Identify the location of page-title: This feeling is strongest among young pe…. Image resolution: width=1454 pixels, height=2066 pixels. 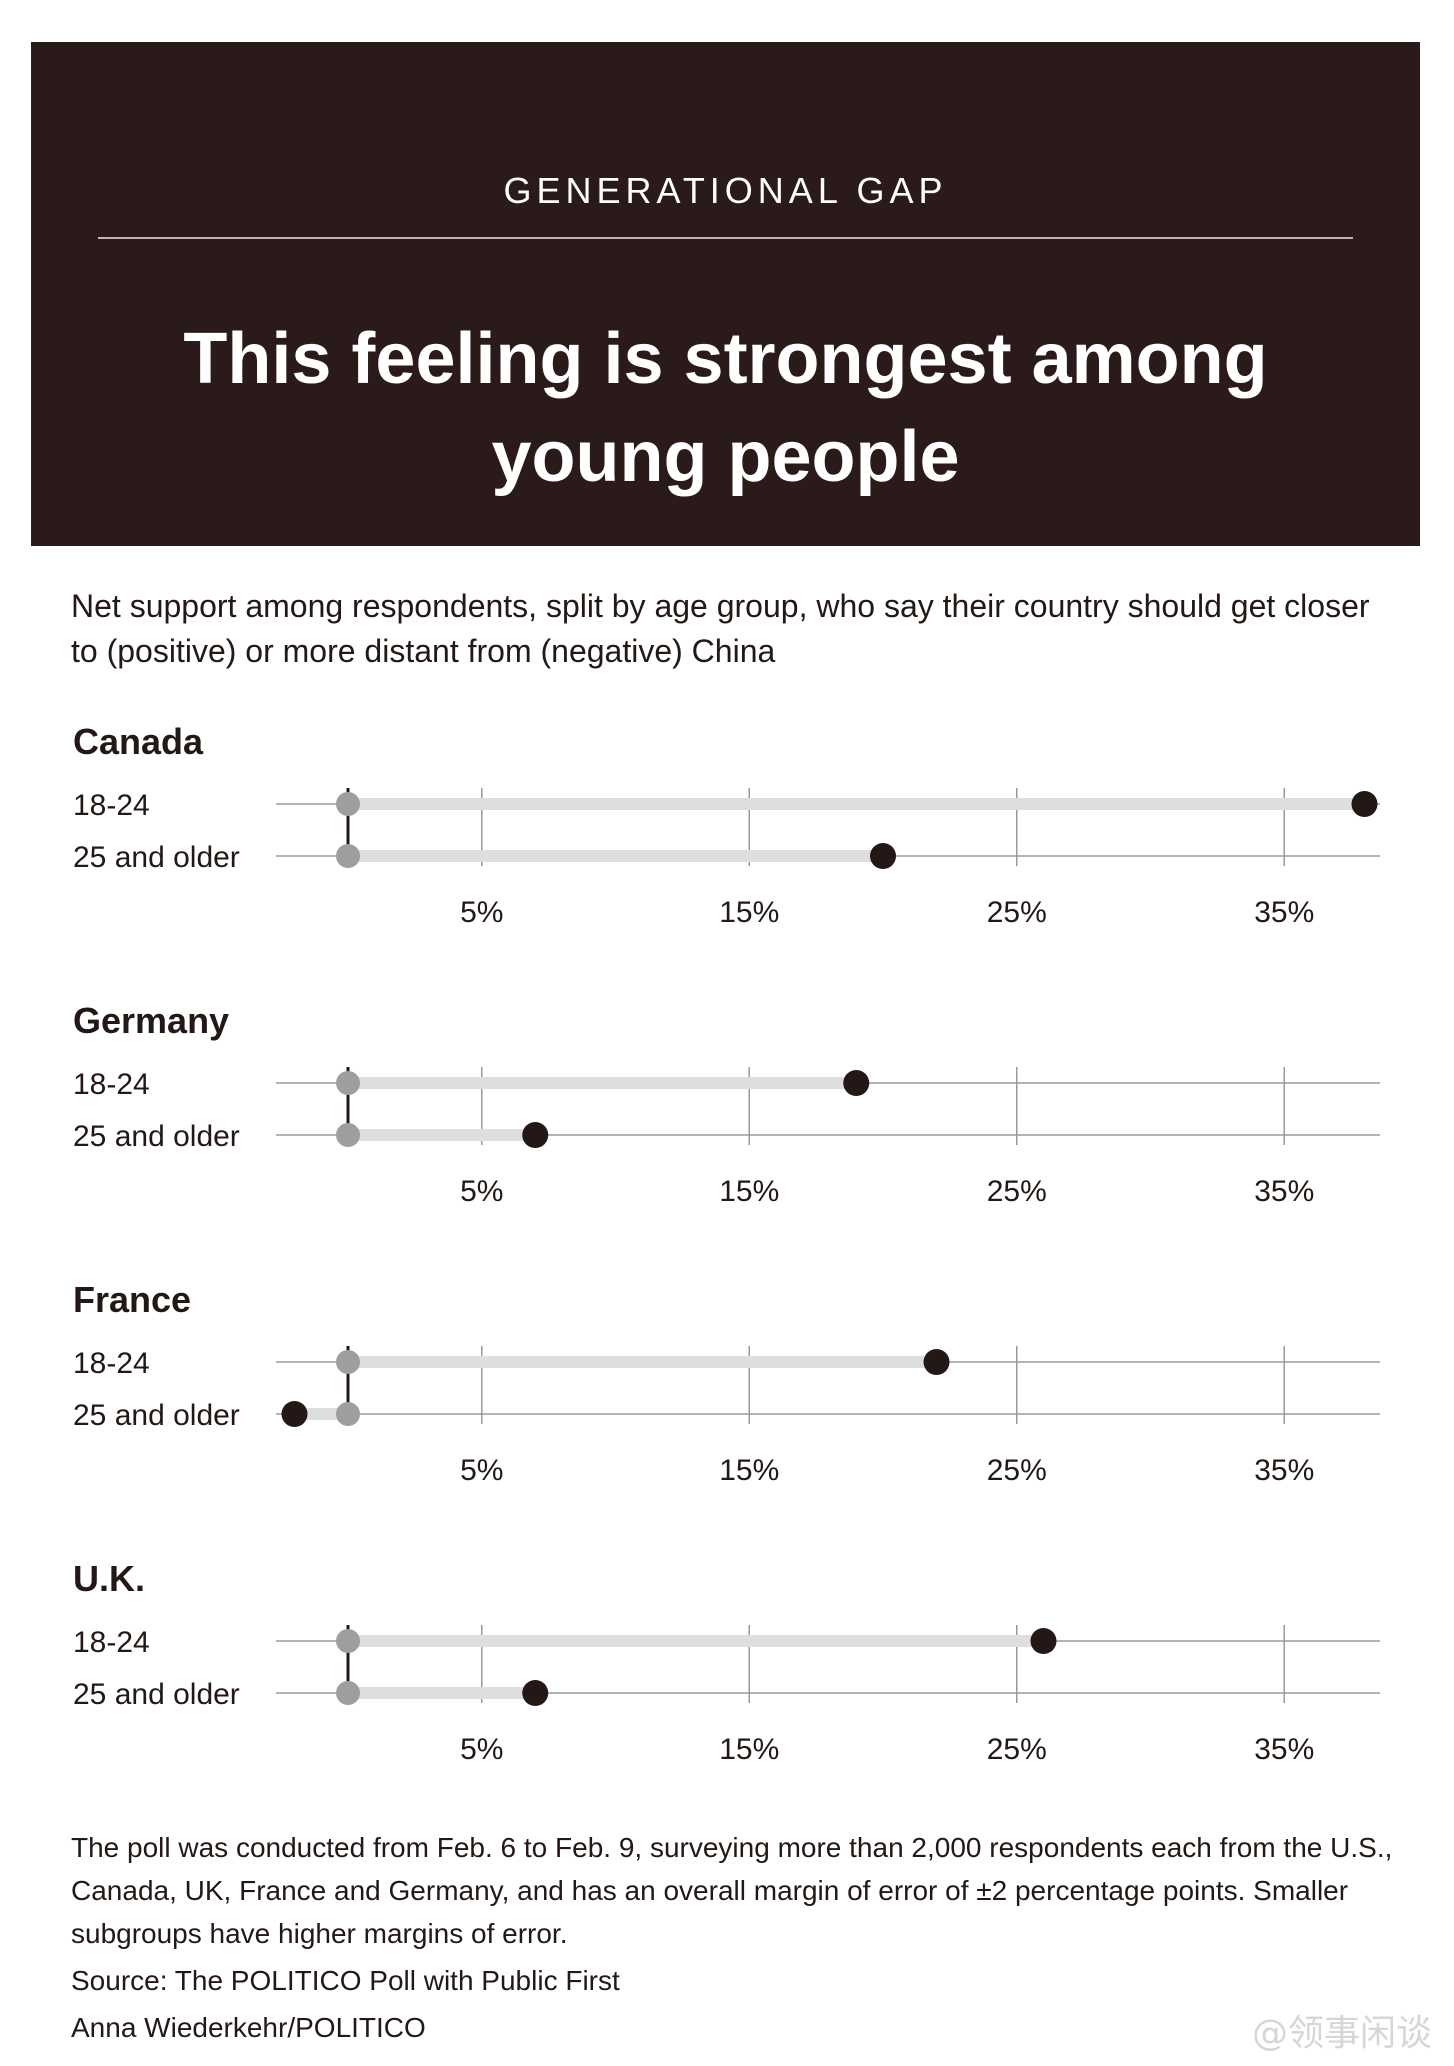
(725, 408).